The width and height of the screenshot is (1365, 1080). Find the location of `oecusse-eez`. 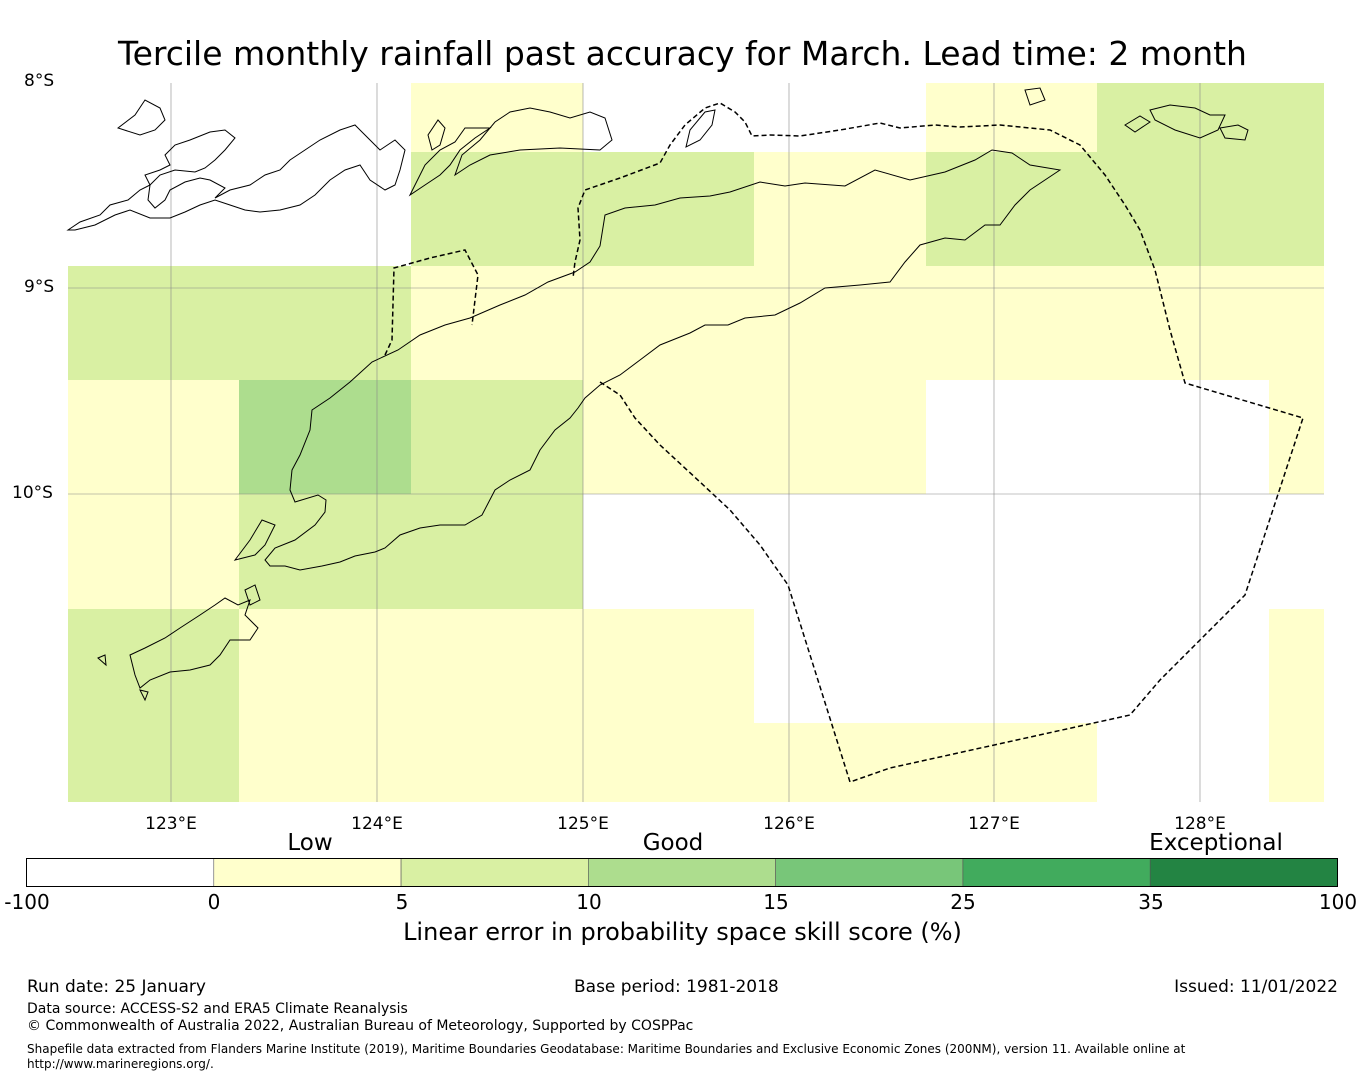

oecusse-eez is located at coordinates (431, 302).